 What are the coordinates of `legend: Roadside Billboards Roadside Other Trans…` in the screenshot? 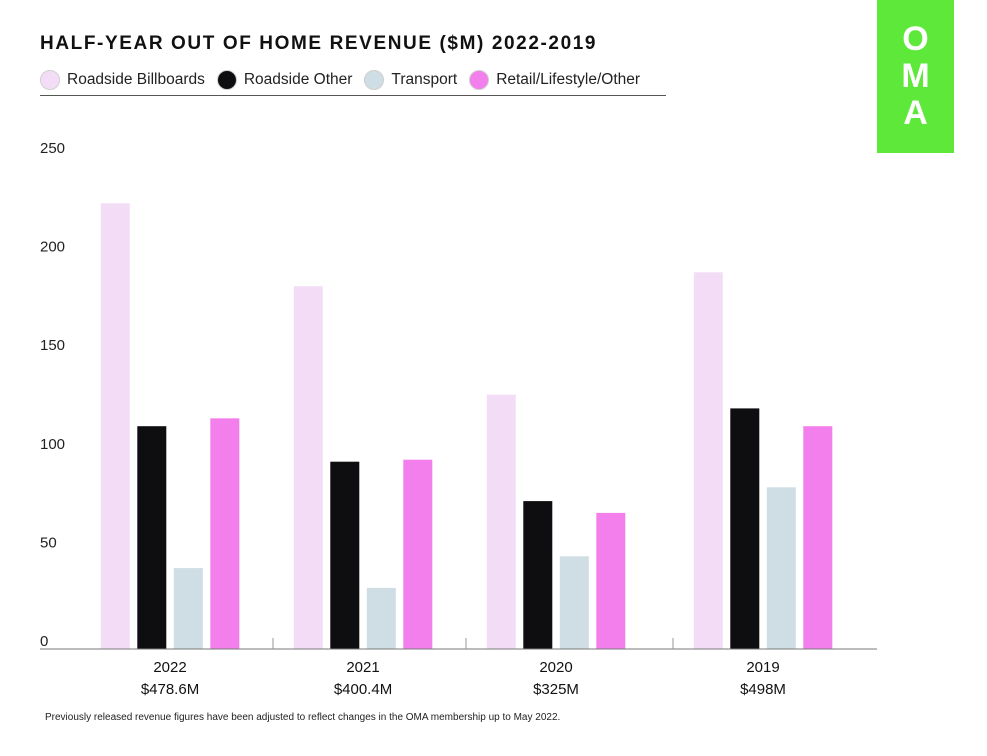 It's located at (353, 80).